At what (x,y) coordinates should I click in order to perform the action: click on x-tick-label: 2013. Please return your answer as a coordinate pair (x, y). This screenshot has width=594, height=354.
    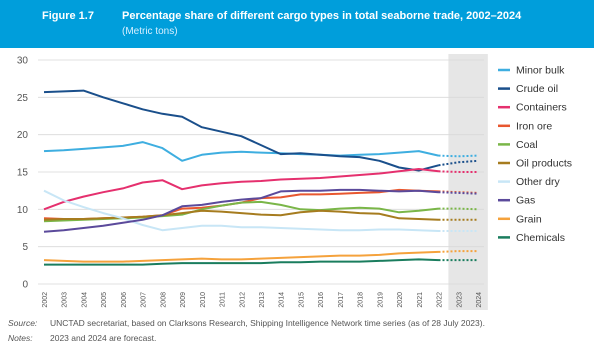
    Looking at the image, I should click on (262, 300).